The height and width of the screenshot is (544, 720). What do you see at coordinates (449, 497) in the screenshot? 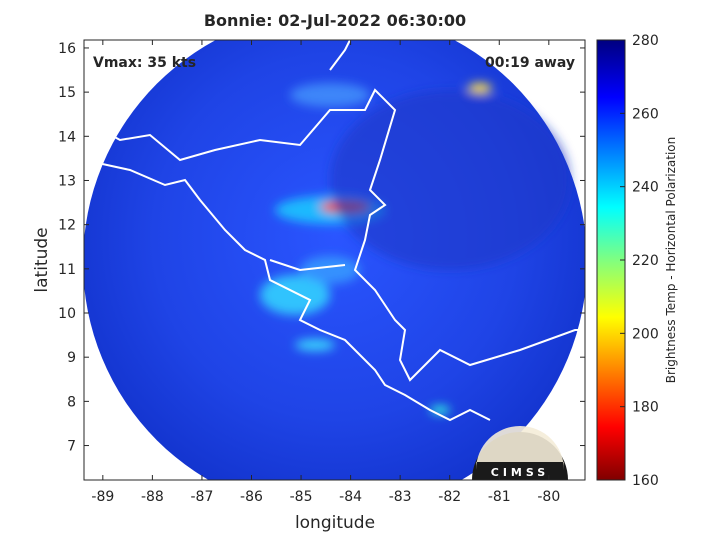
I see `x-tick-label: -82` at bounding box center [449, 497].